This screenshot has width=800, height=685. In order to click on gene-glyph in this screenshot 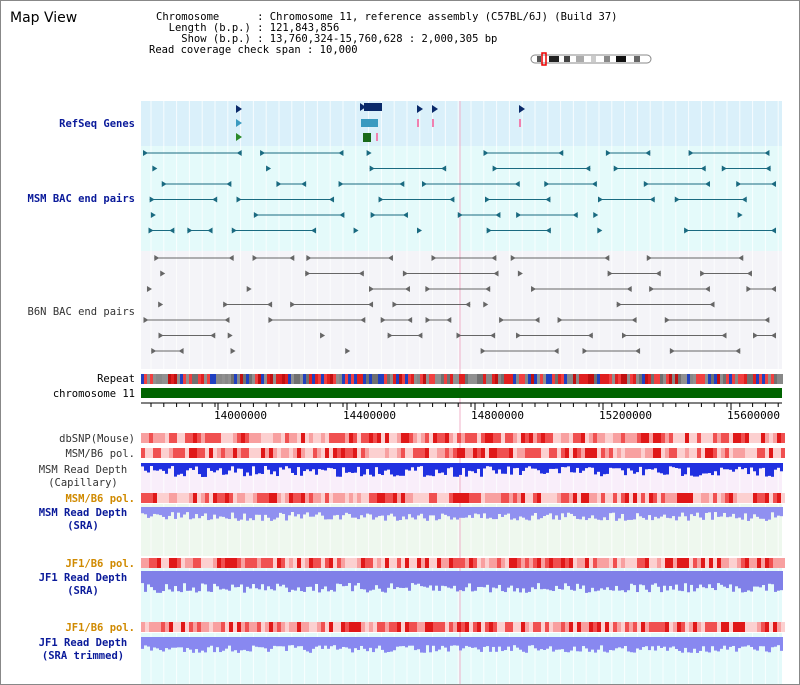, I will do `click(418, 123)`.